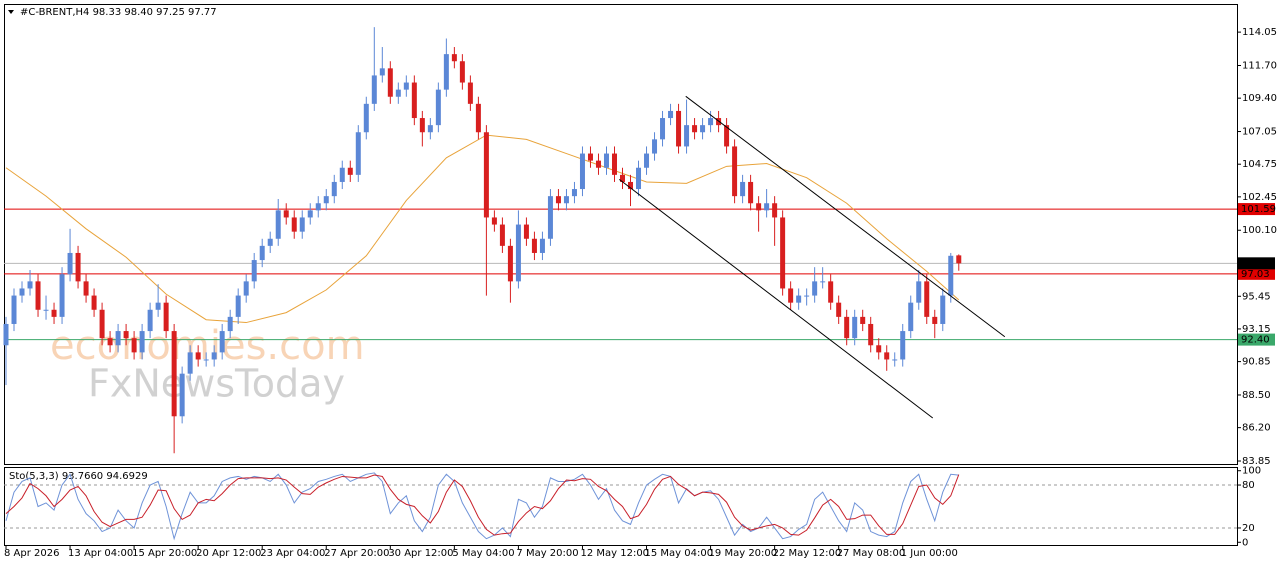  What do you see at coordinates (1256, 362) in the screenshot?
I see `y-tick-label: 90.85` at bounding box center [1256, 362].